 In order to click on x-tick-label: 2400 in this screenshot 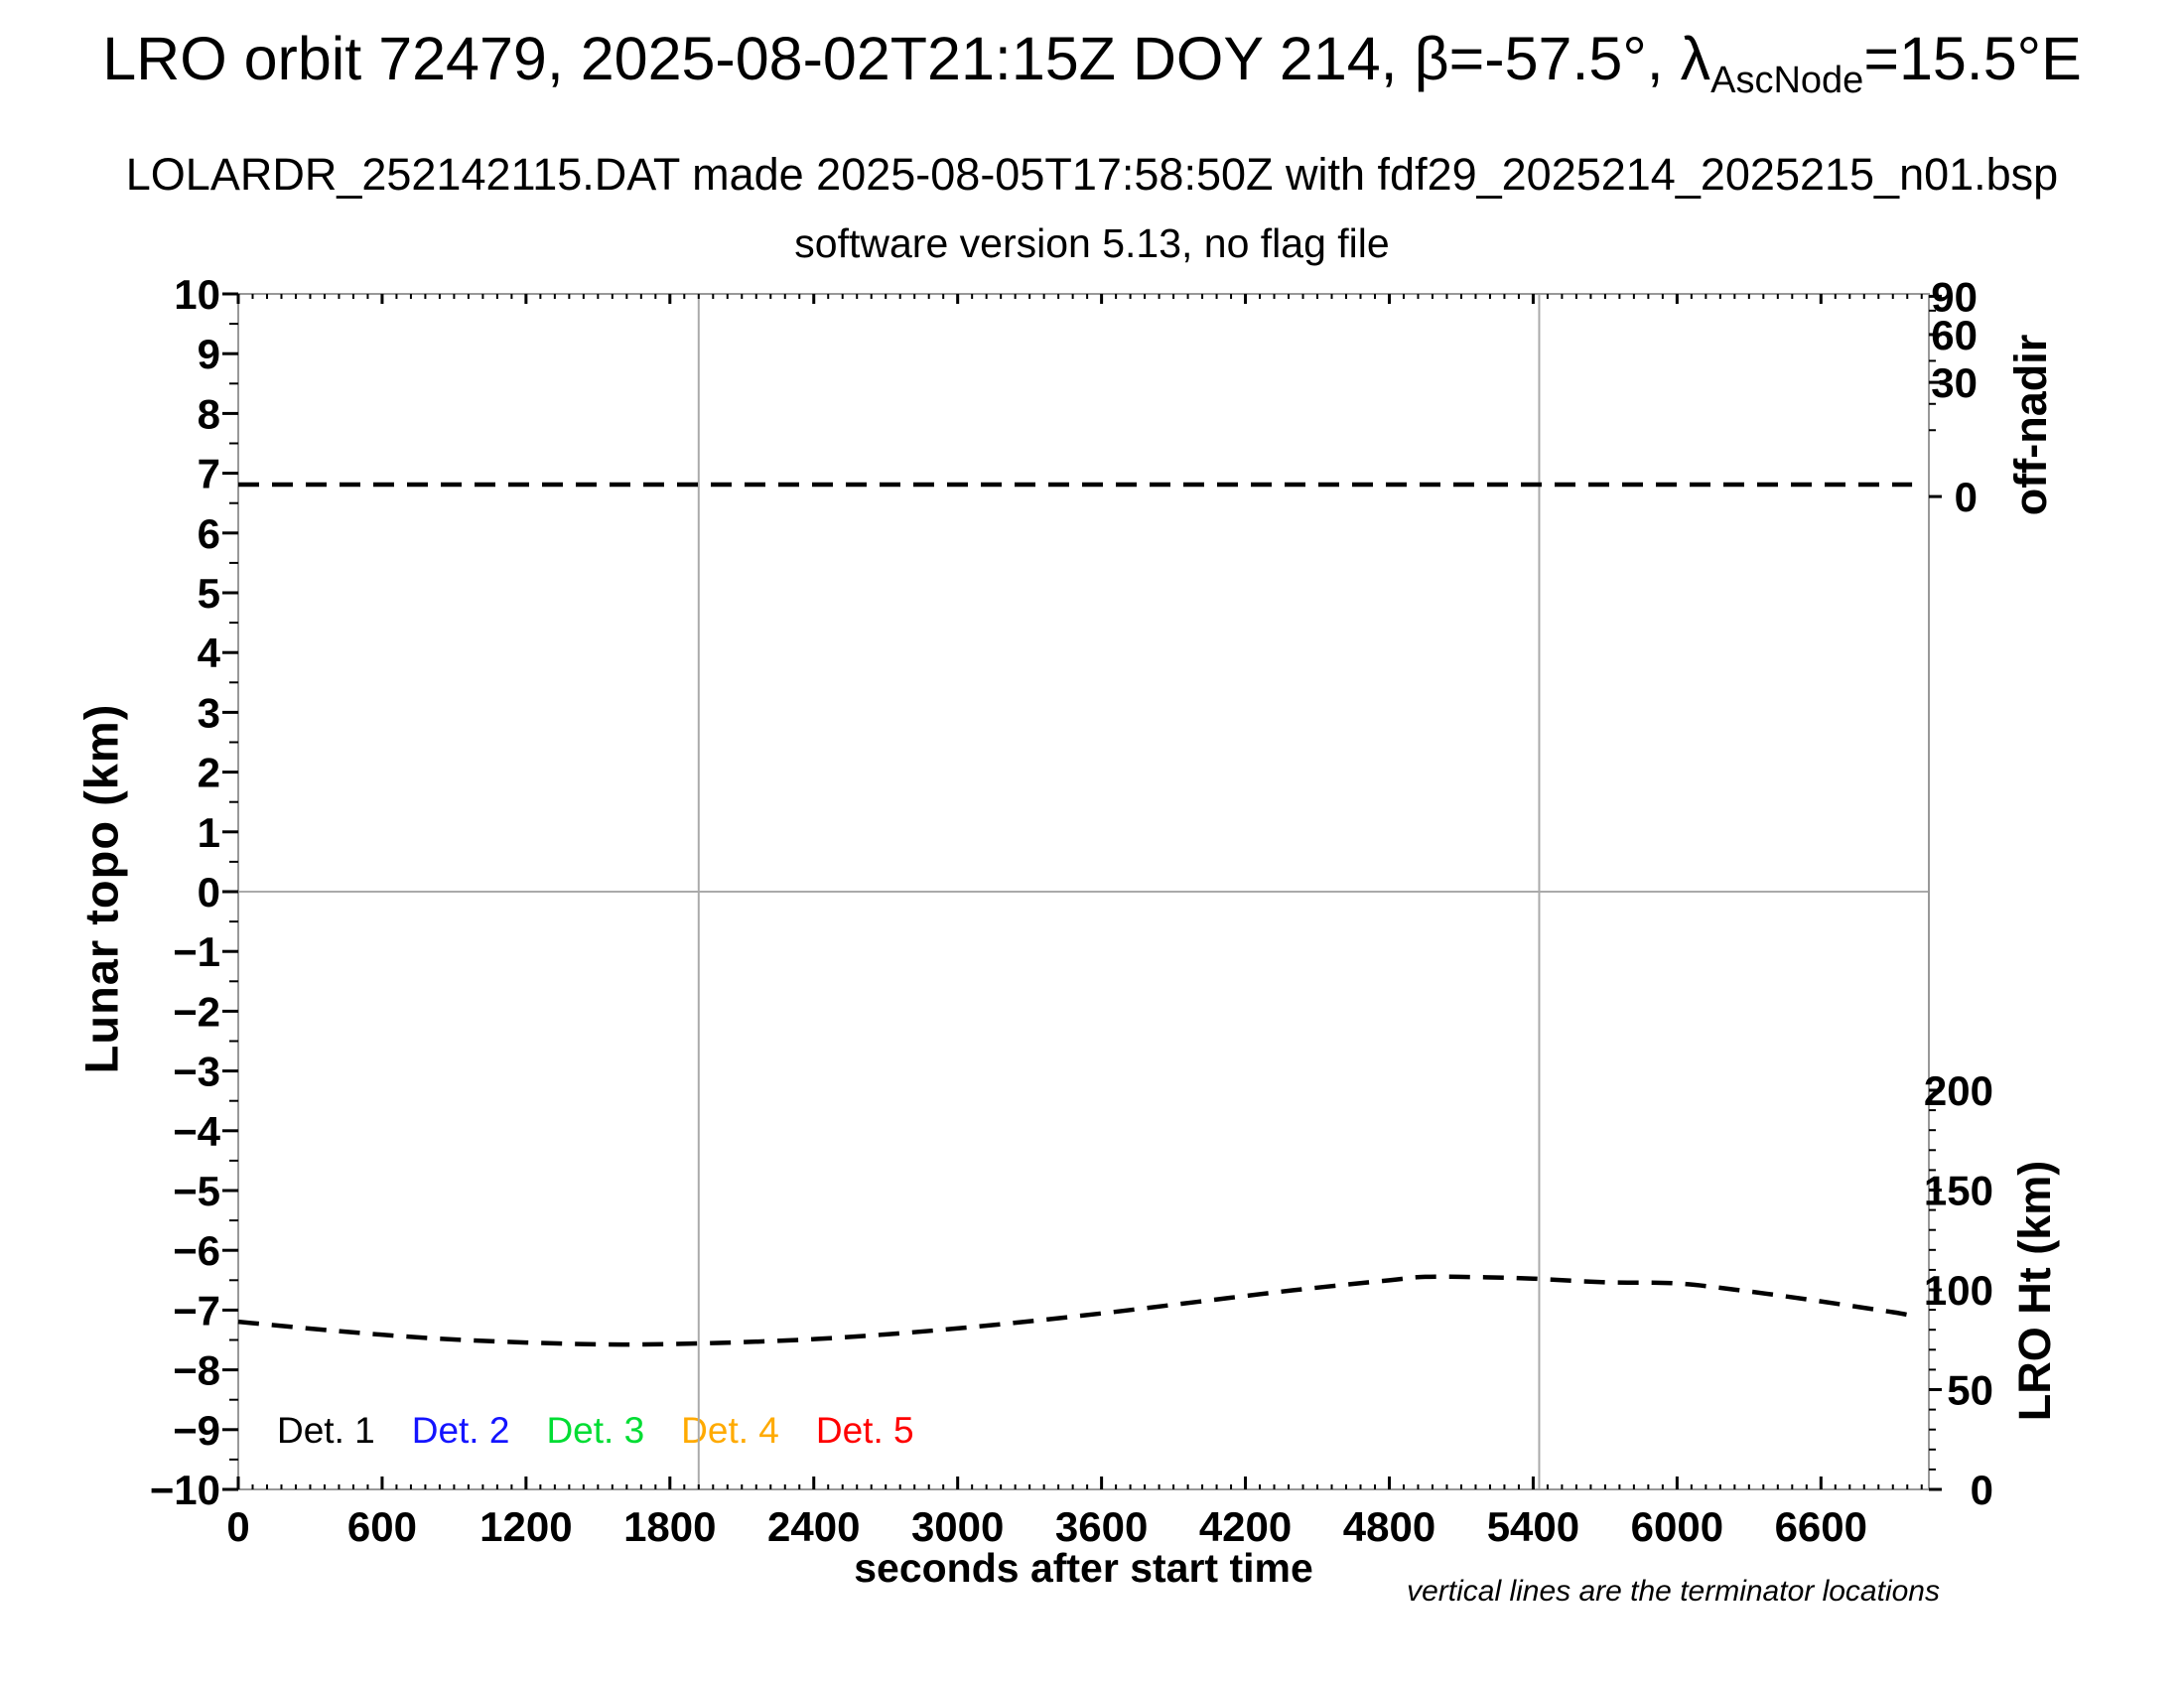, I will do `click(813, 1526)`.